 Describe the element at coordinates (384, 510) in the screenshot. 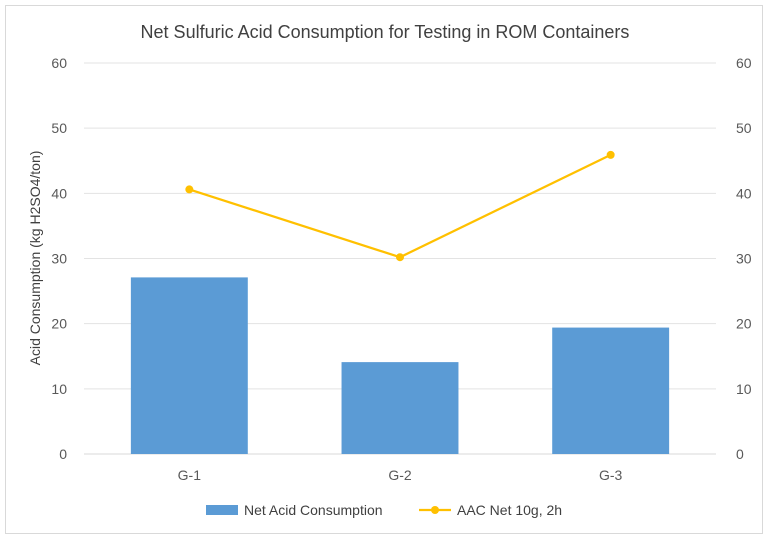

I see `legend: Net Acid Consumption AAC Net 10g, 2h` at that location.